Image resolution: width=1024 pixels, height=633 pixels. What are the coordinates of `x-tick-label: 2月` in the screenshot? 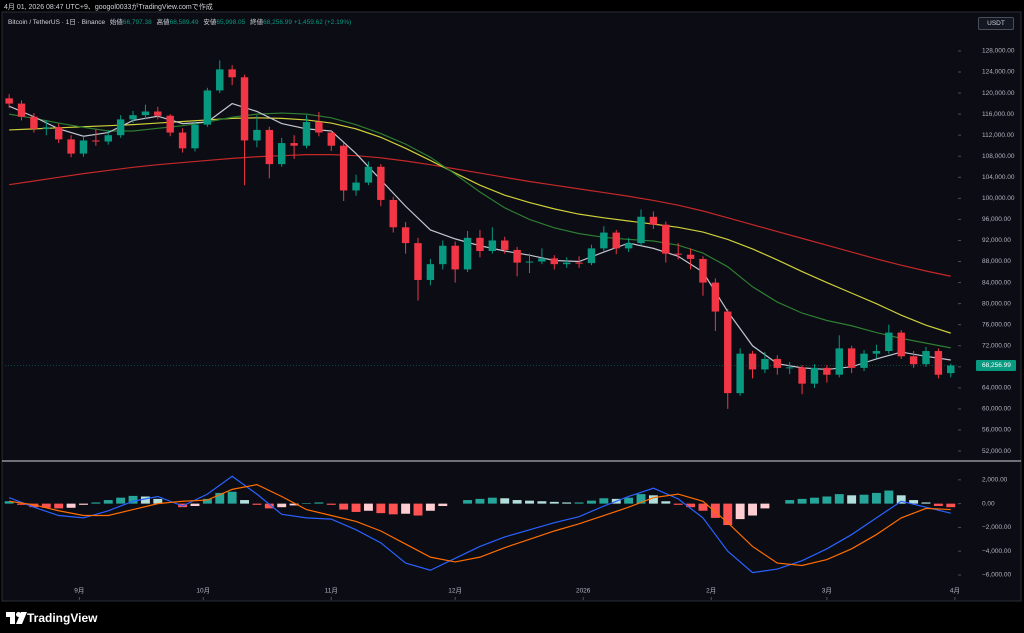 It's located at (711, 591).